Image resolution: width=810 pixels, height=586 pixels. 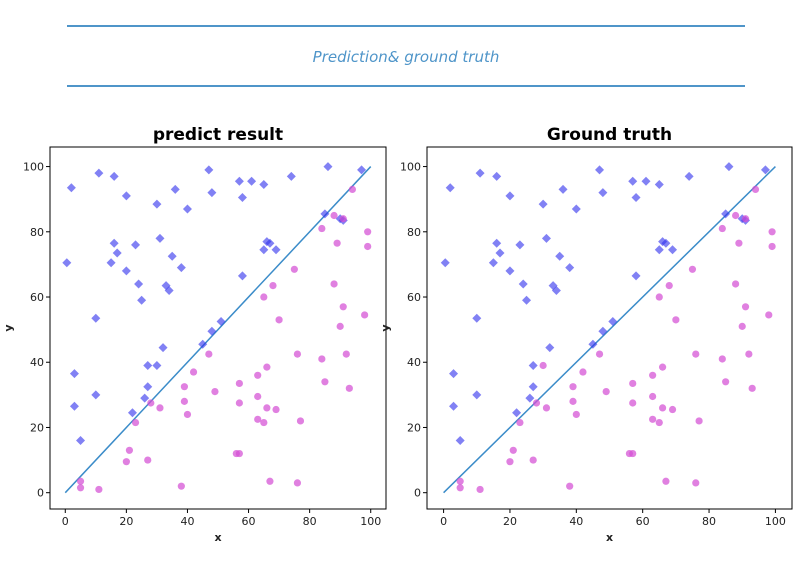 I want to click on y-axis-label: y, so click(x=385, y=327).